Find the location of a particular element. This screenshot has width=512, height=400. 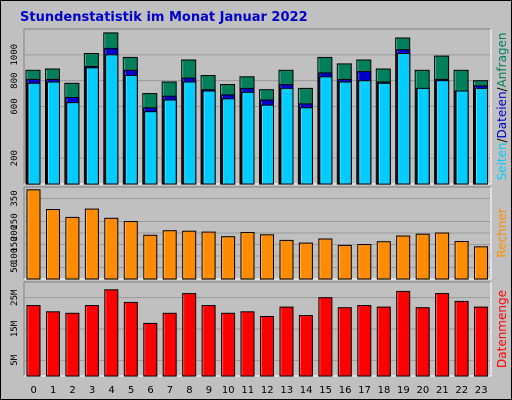

y-tick-label: 50 is located at coordinates (15, 267).